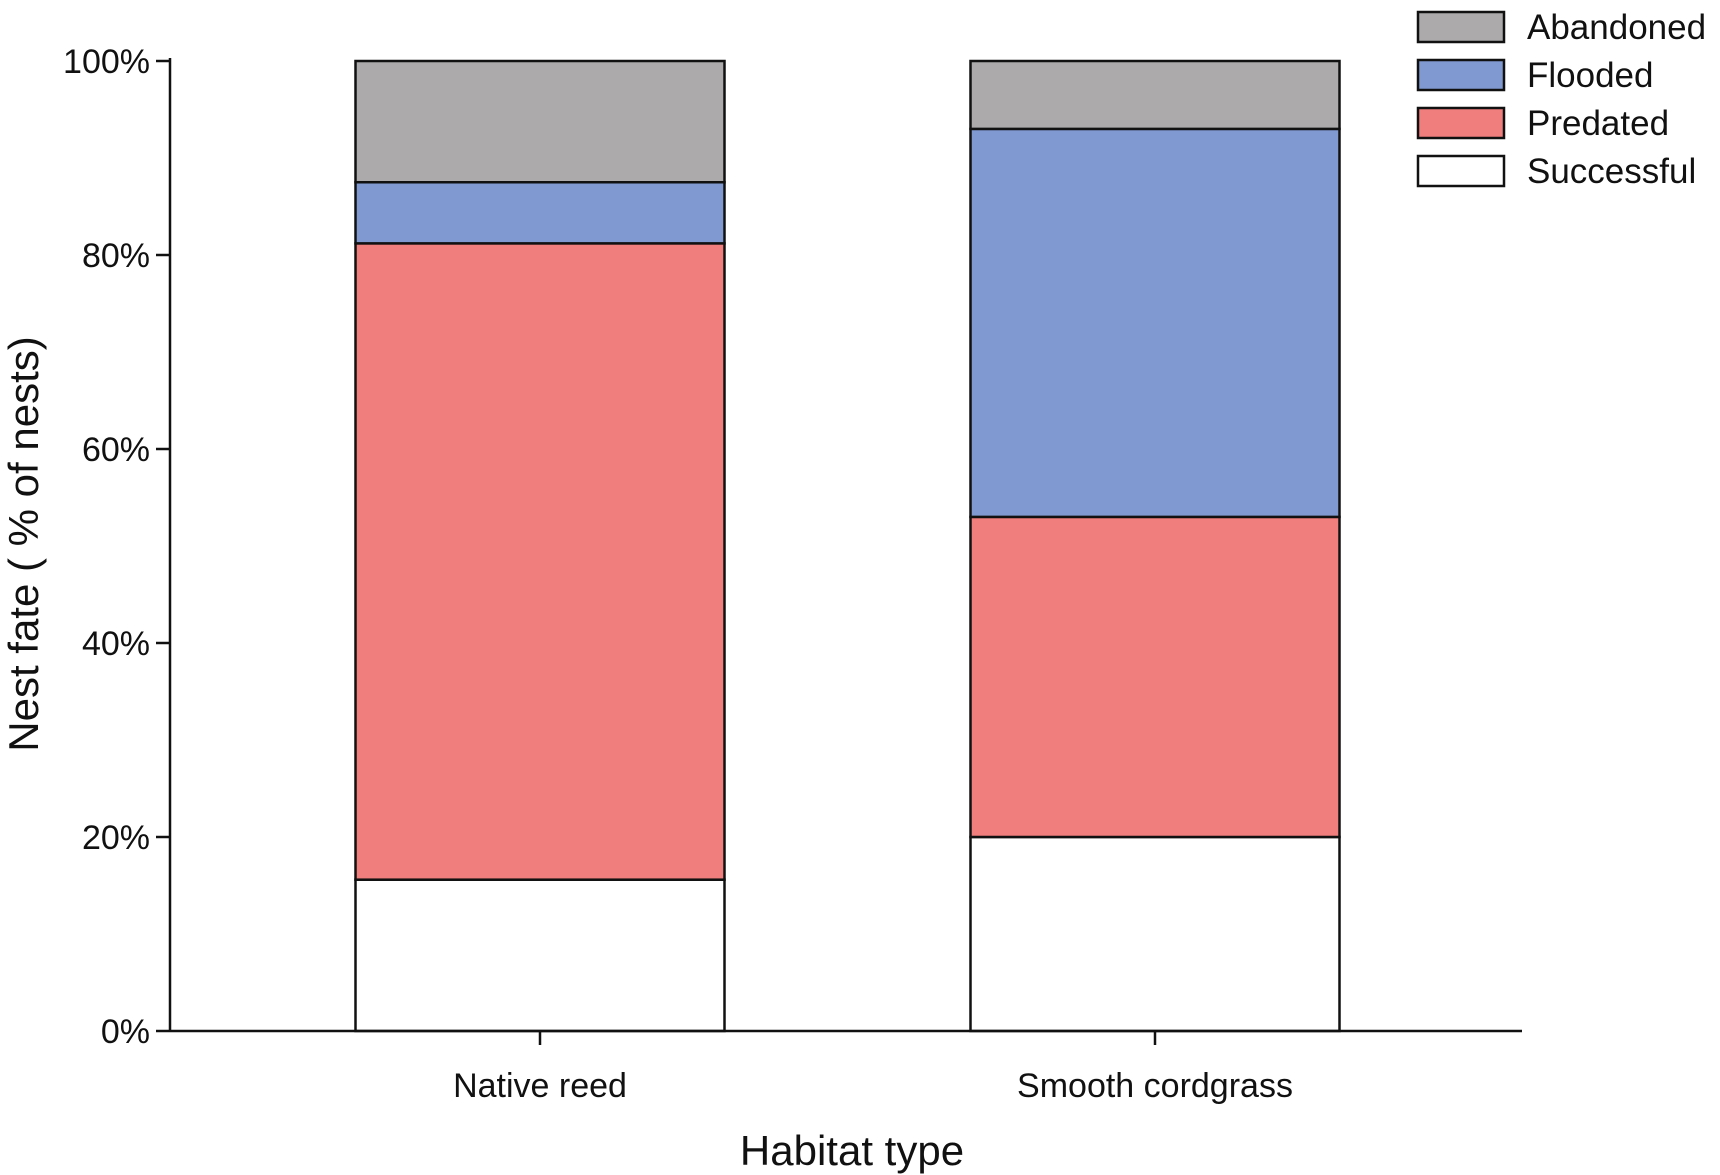 The image size is (1720, 1175). I want to click on legend-swatch-abandoned, so click(1461, 27).